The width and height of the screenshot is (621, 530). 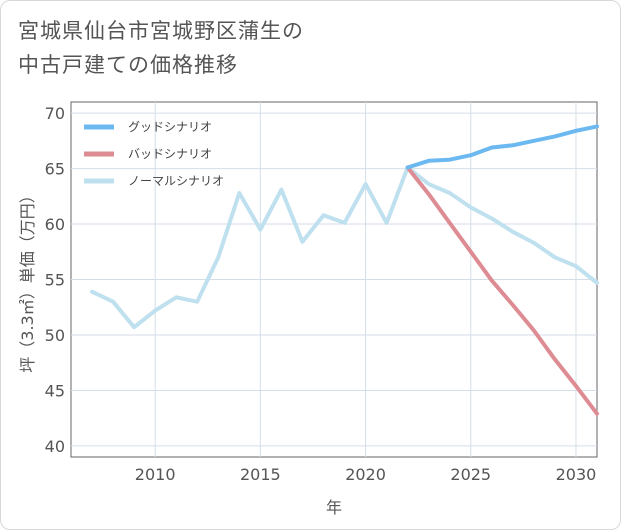 What do you see at coordinates (55, 169) in the screenshot?
I see `y-tick-label: 65` at bounding box center [55, 169].